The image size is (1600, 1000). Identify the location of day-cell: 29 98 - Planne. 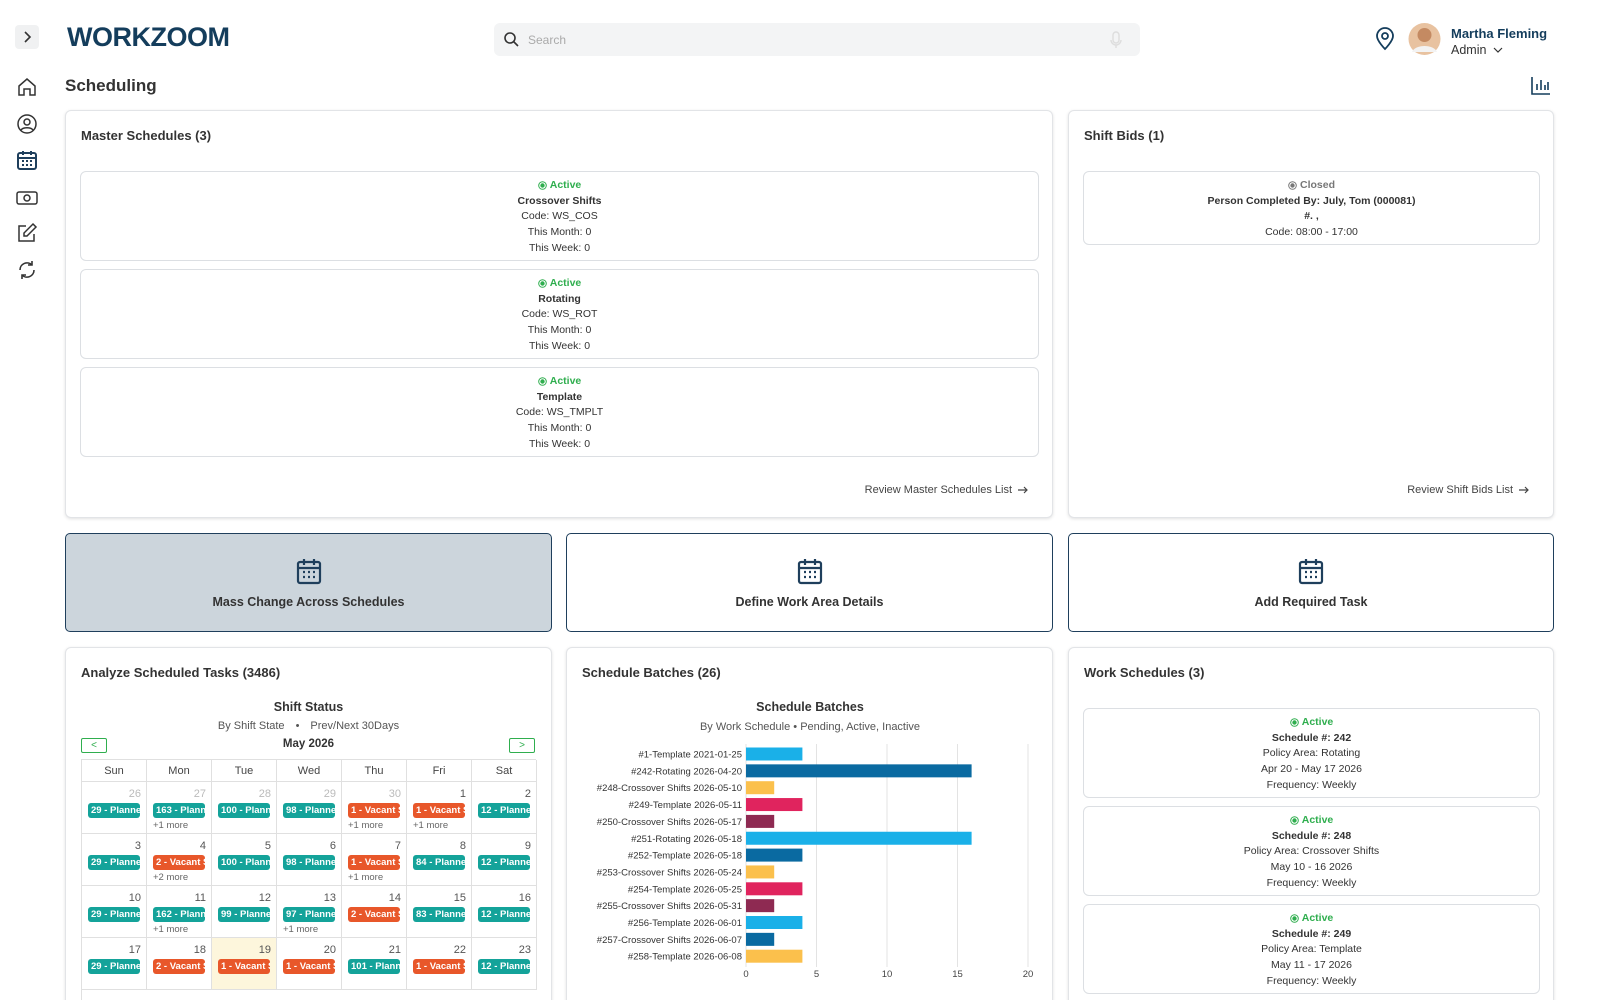
(309, 808).